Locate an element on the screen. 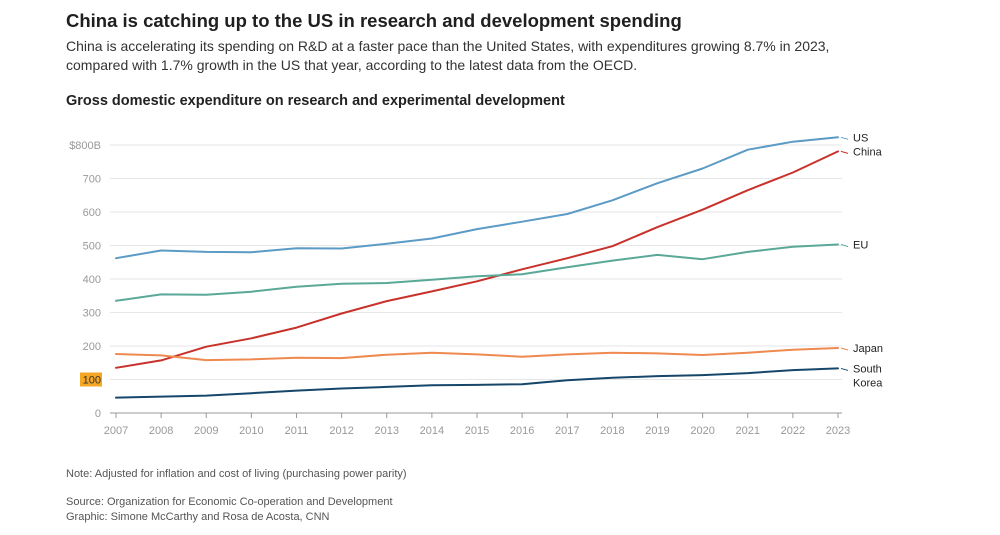  x-tick-label: 2016 is located at coordinates (522, 431).